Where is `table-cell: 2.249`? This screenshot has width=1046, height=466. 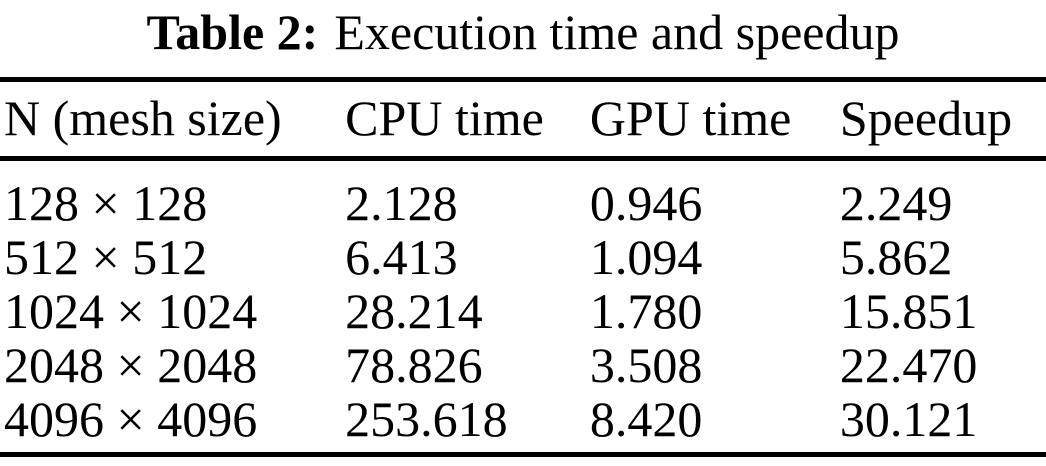 table-cell: 2.249 is located at coordinates (896, 203).